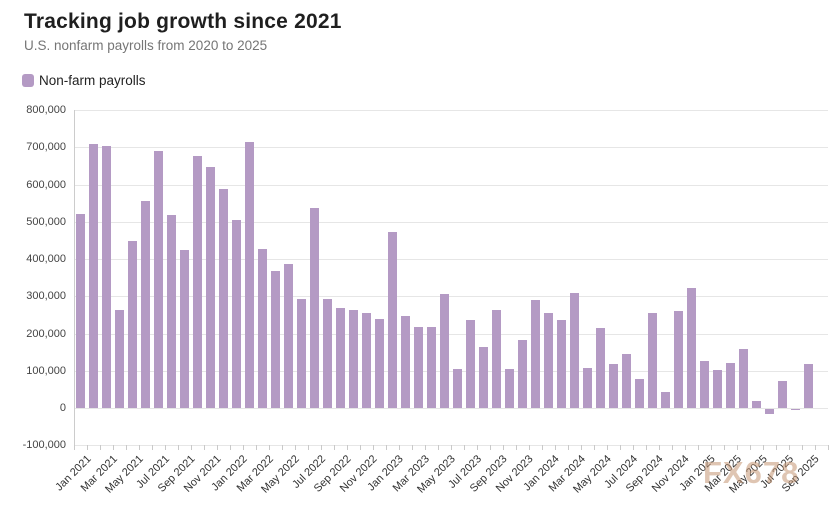 The image size is (837, 508). Describe the element at coordinates (74, 278) in the screenshot. I see `y-axis-line` at that location.